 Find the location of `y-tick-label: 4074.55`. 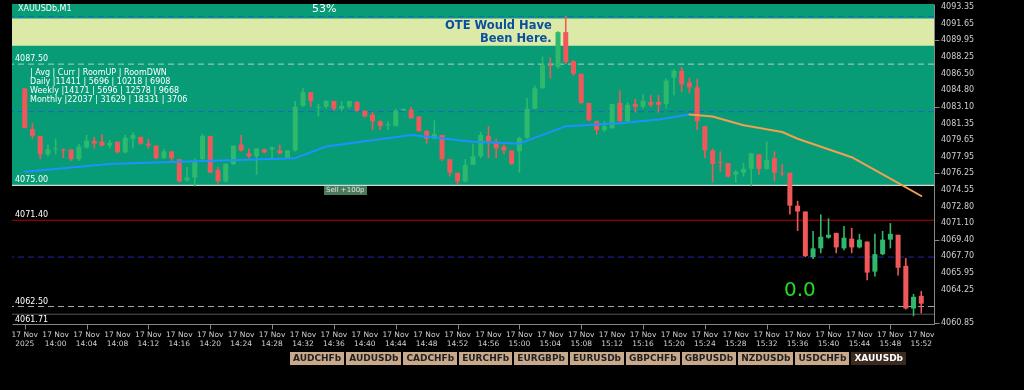

y-tick-label: 4074.55 is located at coordinates (958, 189).